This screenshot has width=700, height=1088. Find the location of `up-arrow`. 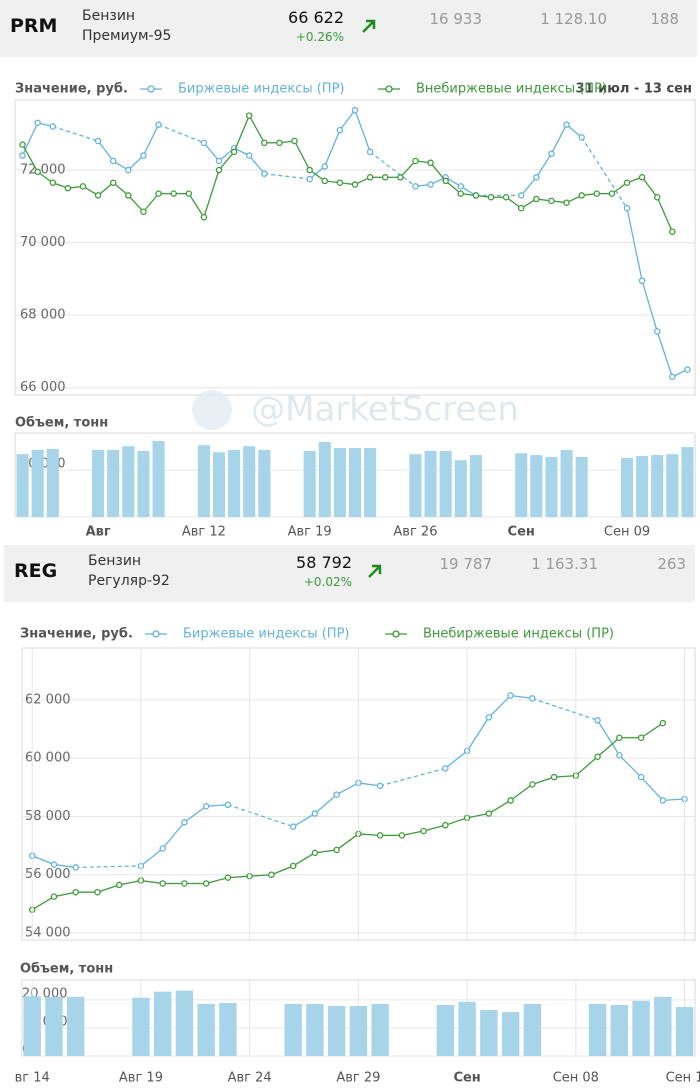

up-arrow is located at coordinates (369, 26).